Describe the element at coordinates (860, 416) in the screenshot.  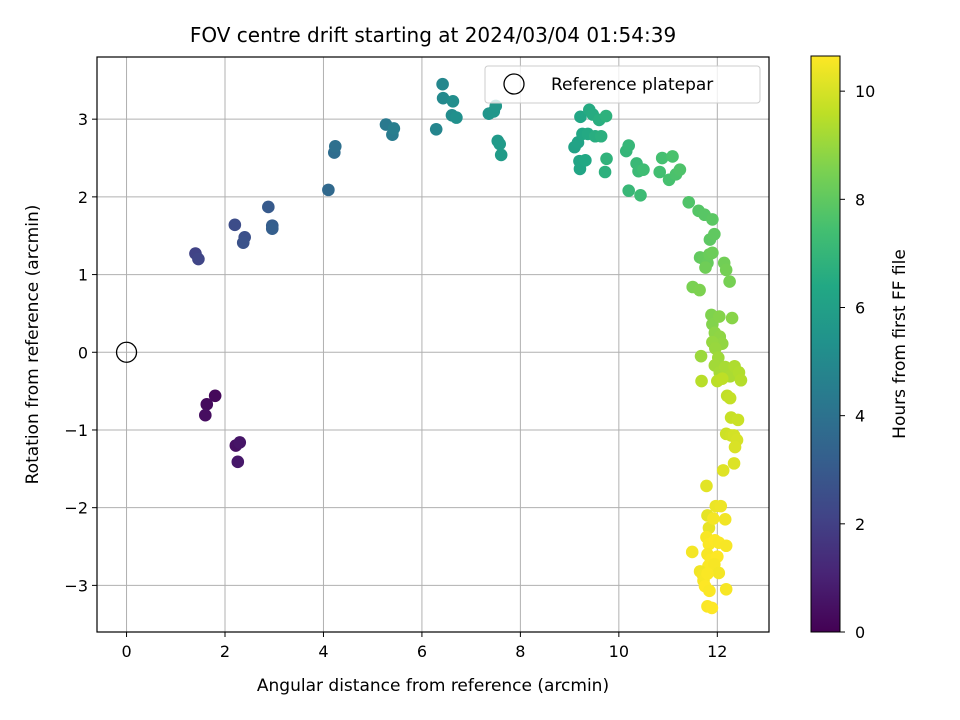
I see `colorbar-tick-label: 4` at that location.